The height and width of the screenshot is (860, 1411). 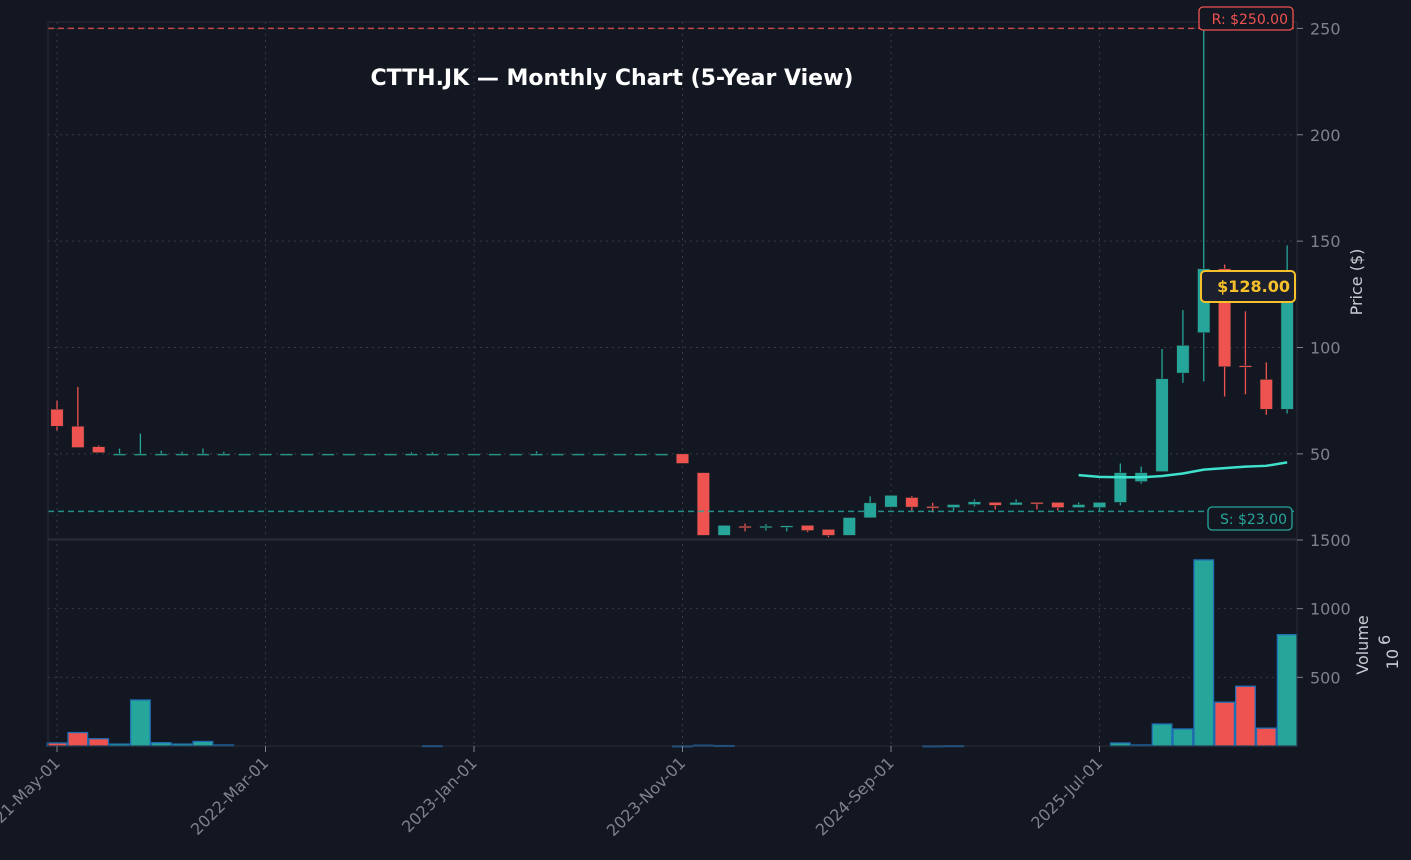 What do you see at coordinates (1247, 268) in the screenshot?
I see `price-labels: R: $250.00 S: $23.00 $128.00` at bounding box center [1247, 268].